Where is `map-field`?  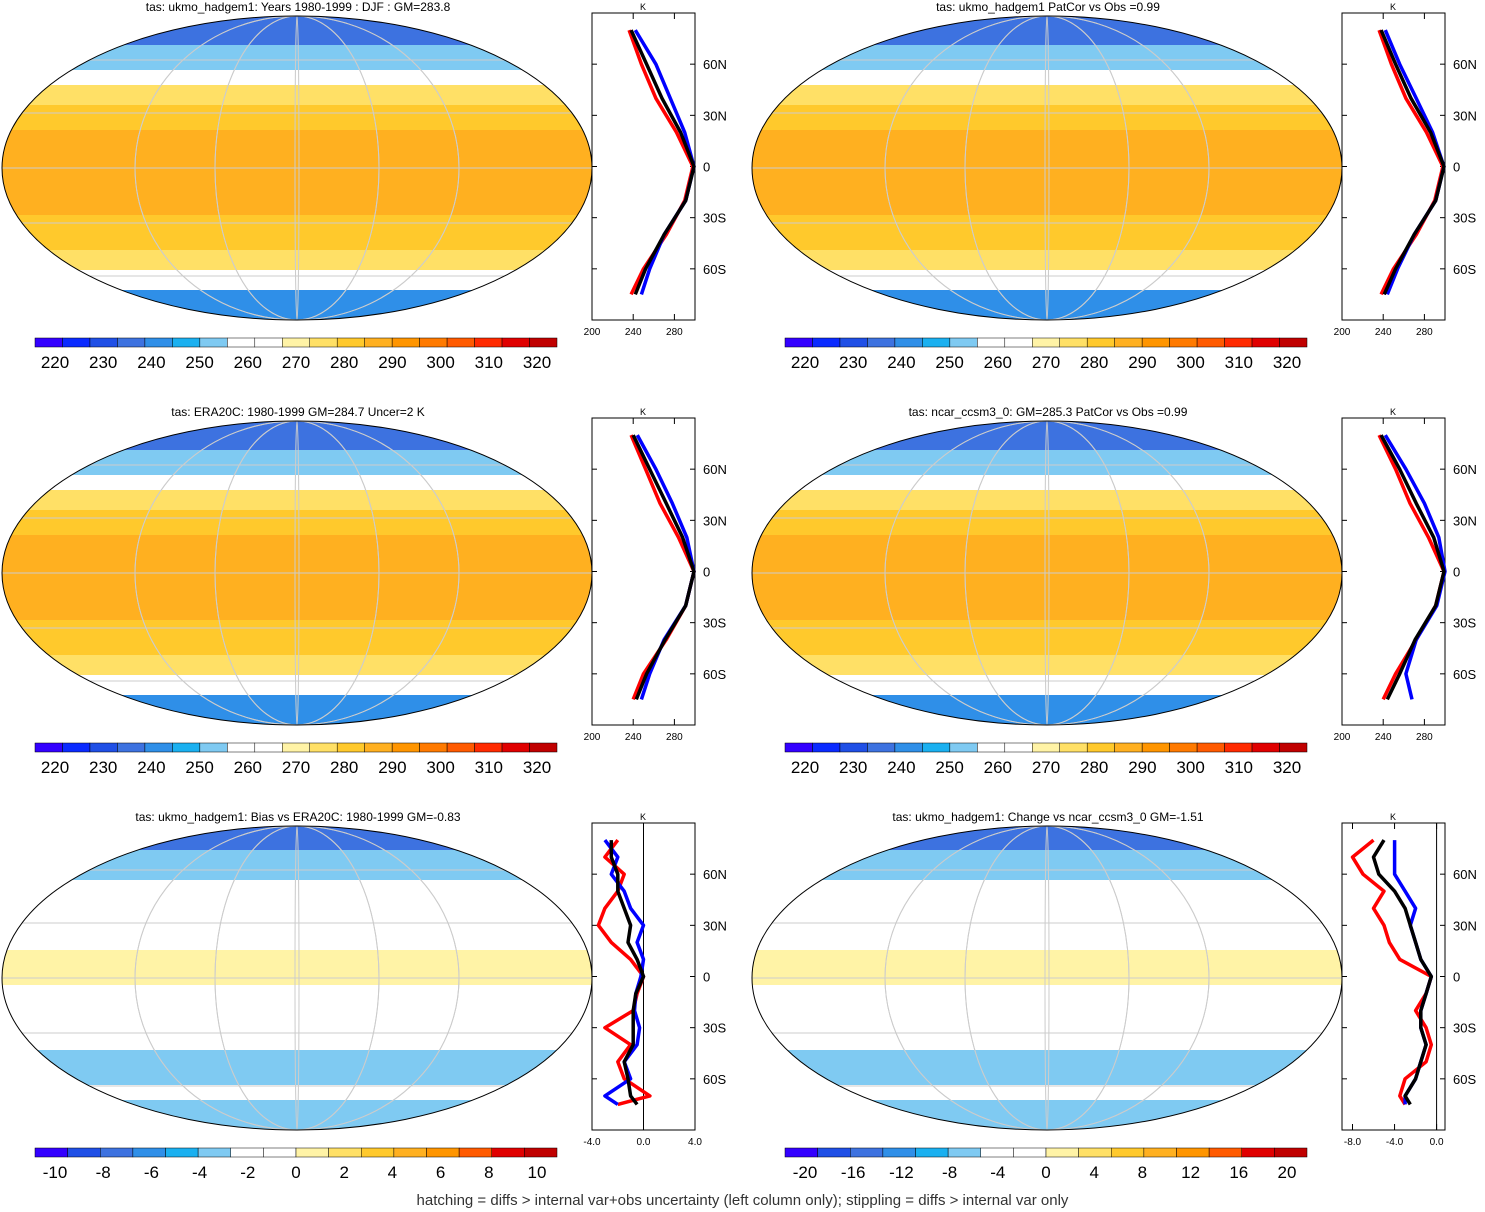 map-field is located at coordinates (297, 168).